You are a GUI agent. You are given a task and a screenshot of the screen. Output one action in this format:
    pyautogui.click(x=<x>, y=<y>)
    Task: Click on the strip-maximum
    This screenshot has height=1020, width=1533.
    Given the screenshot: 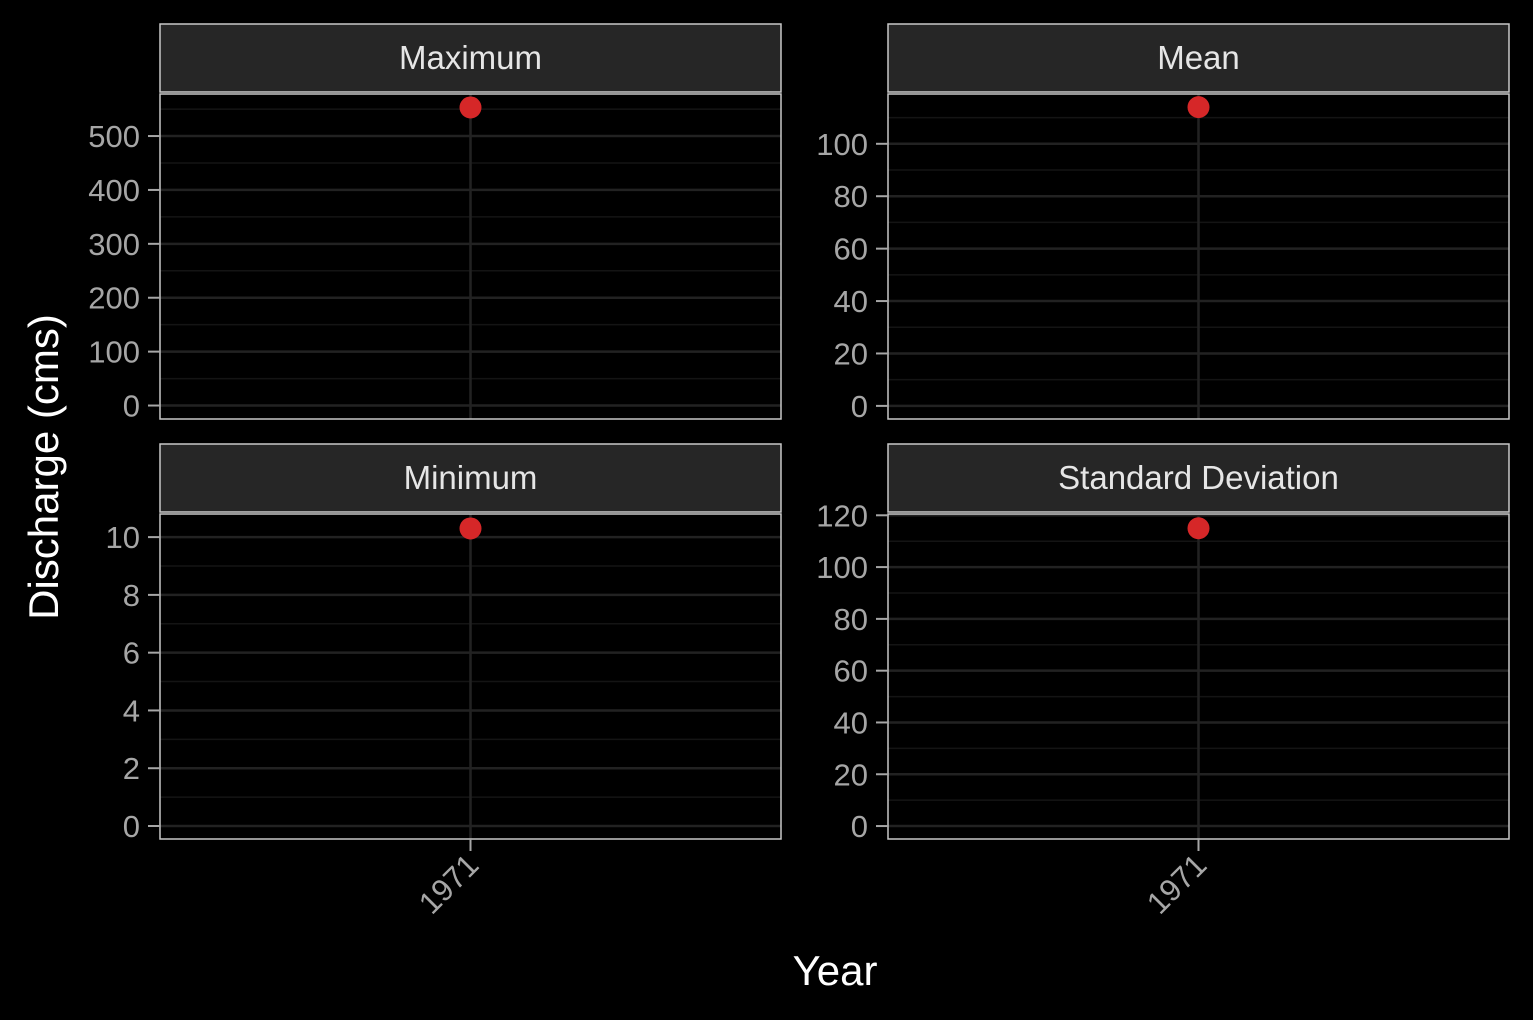 What is the action you would take?
    pyautogui.click(x=470, y=58)
    